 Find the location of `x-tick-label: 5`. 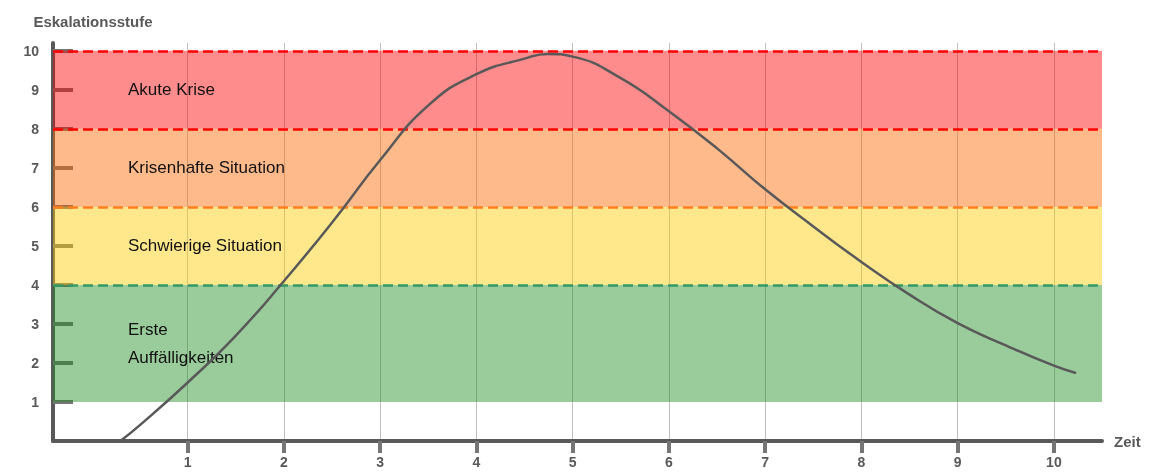

x-tick-label: 5 is located at coordinates (572, 462).